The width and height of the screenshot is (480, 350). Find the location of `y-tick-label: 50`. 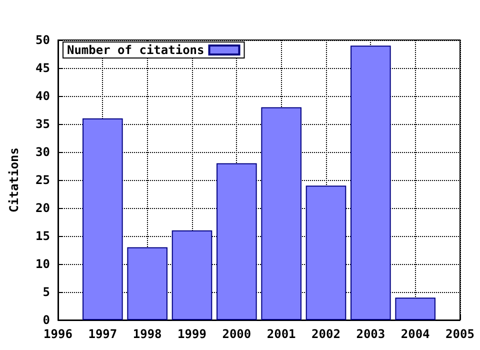

y-tick-label: 50 is located at coordinates (43, 40).